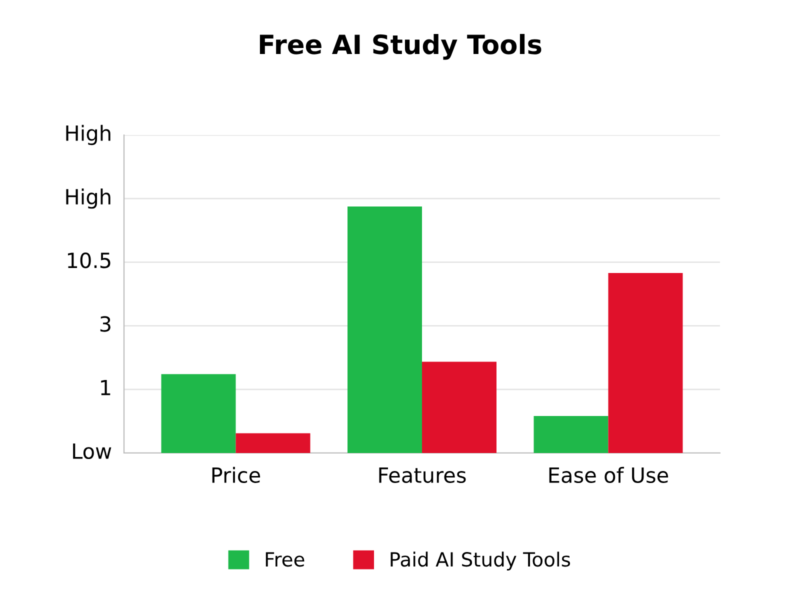  Describe the element at coordinates (236, 475) in the screenshot. I see `x-tick-label: Price` at that location.